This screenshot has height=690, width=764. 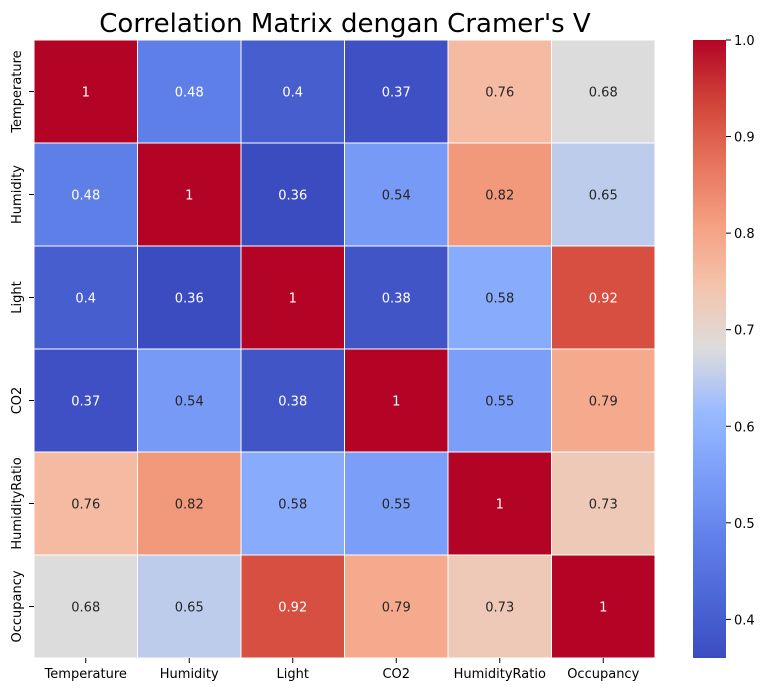 I want to click on y-tick-label: Temperature, so click(x=17, y=91).